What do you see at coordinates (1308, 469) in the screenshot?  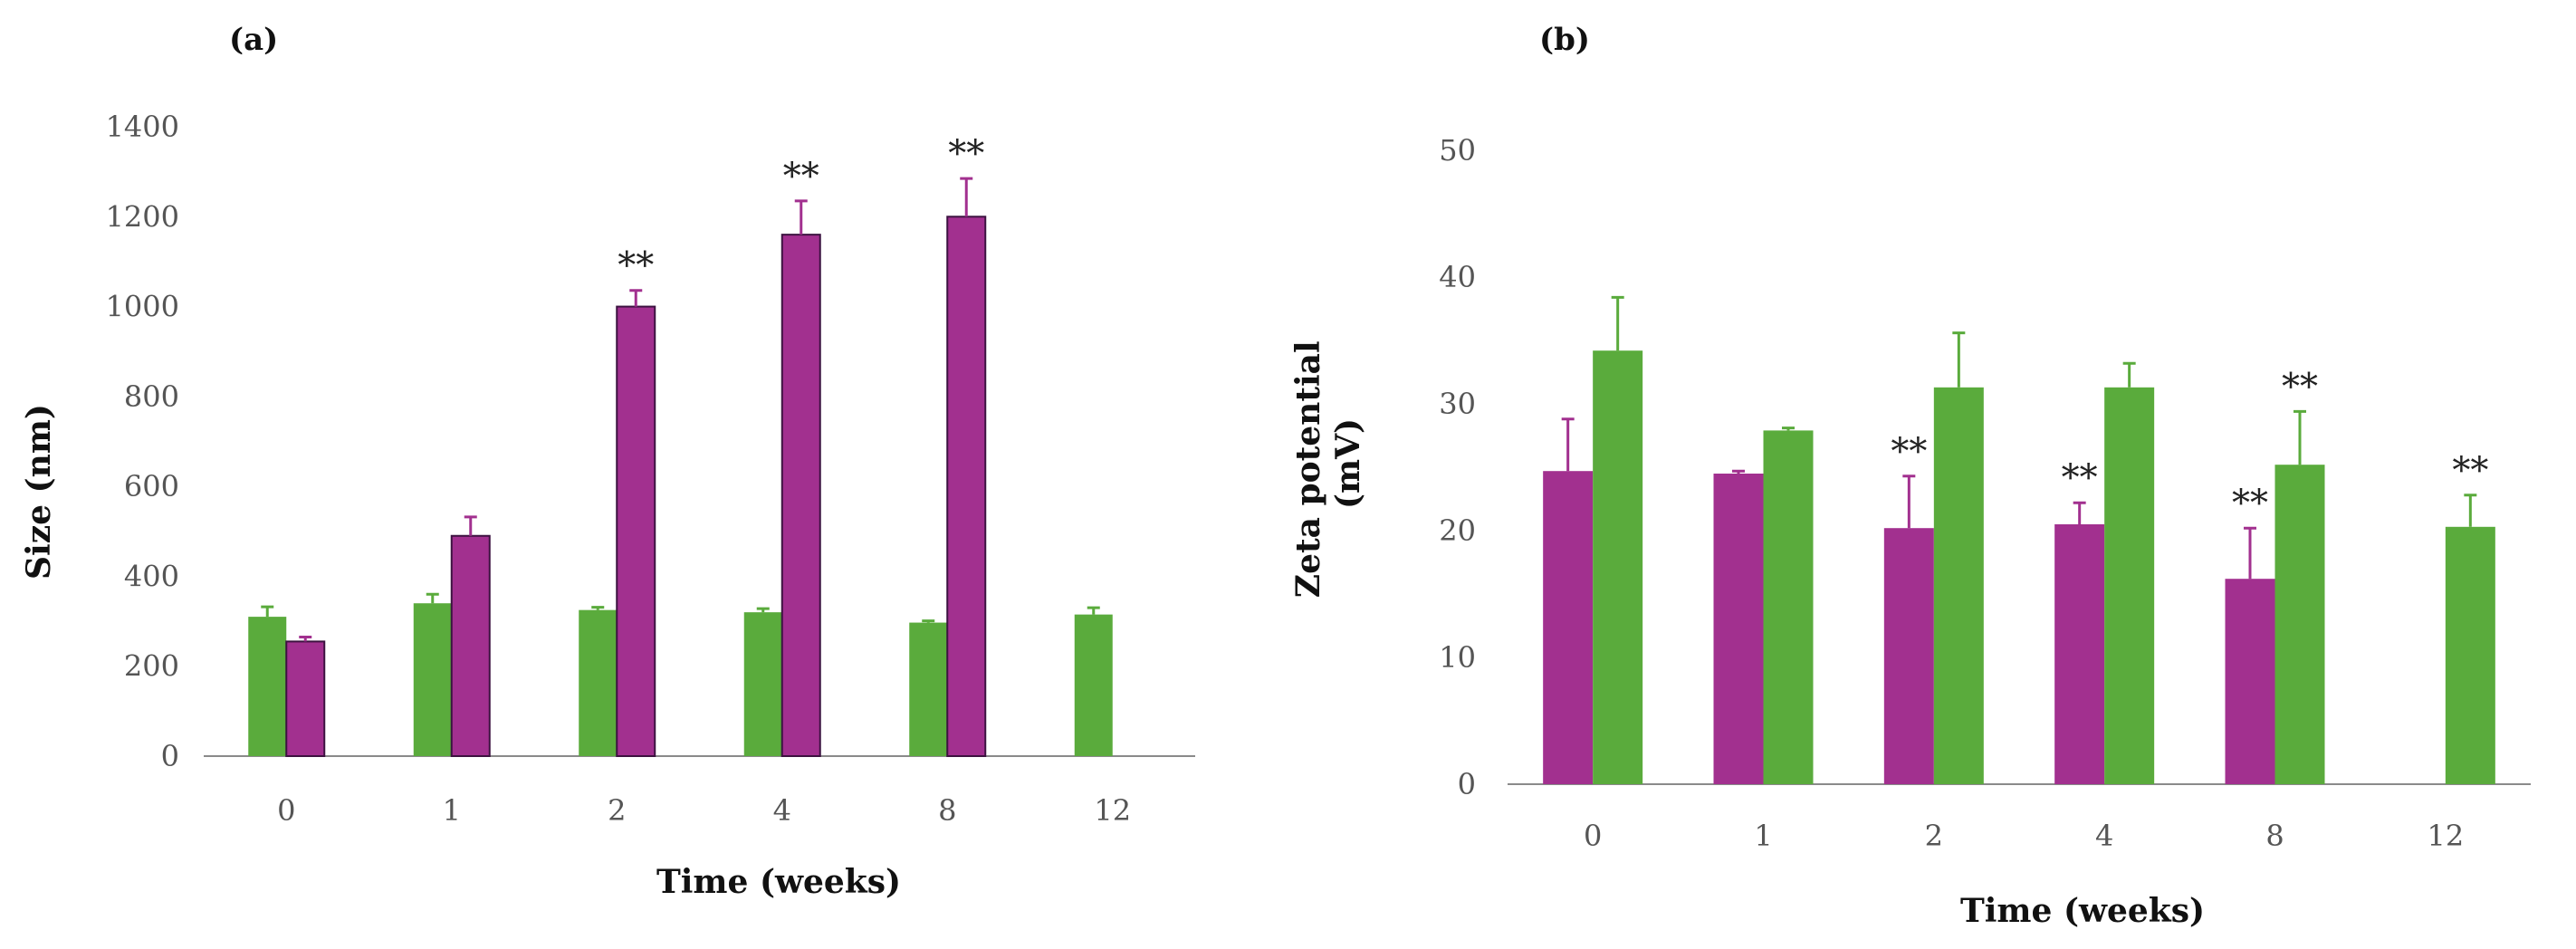 I see `y-axis-title-b-line1: Zeta potential` at bounding box center [1308, 469].